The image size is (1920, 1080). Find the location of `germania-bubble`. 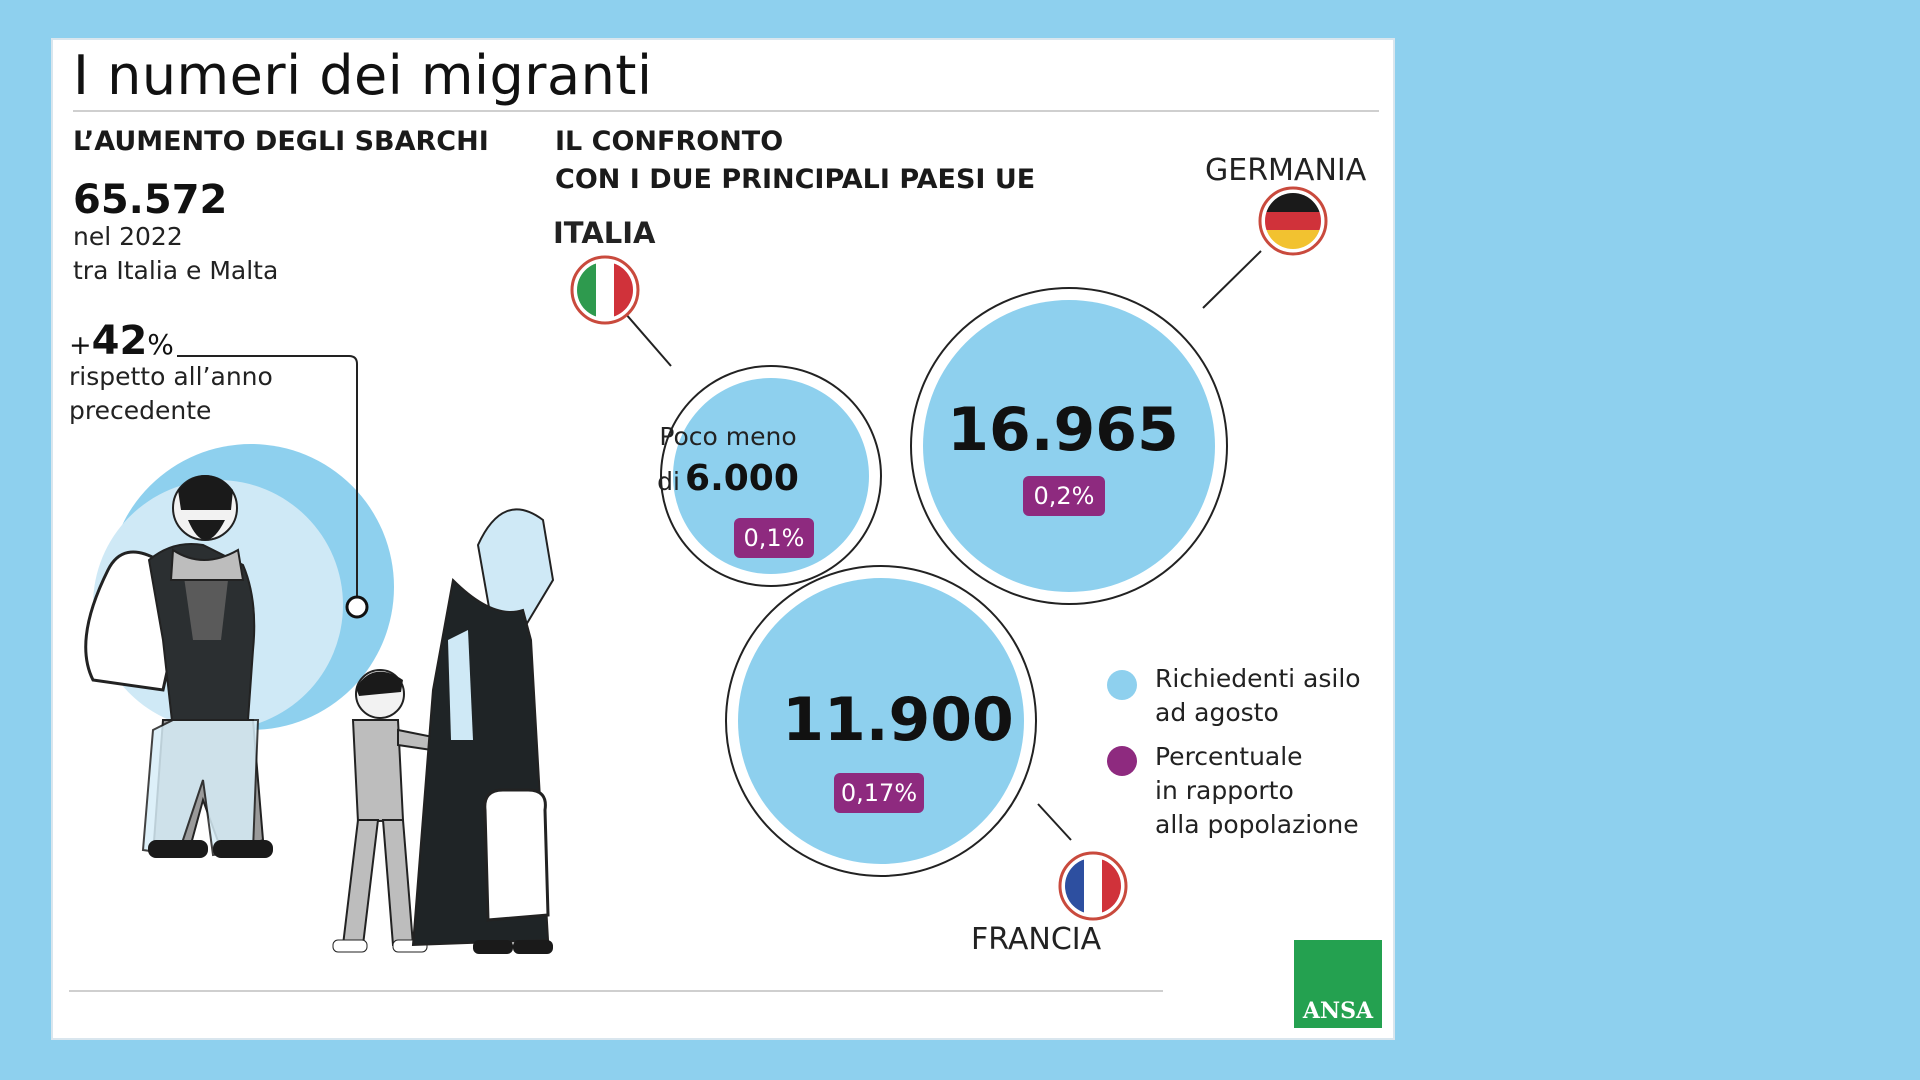

germania-bubble is located at coordinates (1069, 446).